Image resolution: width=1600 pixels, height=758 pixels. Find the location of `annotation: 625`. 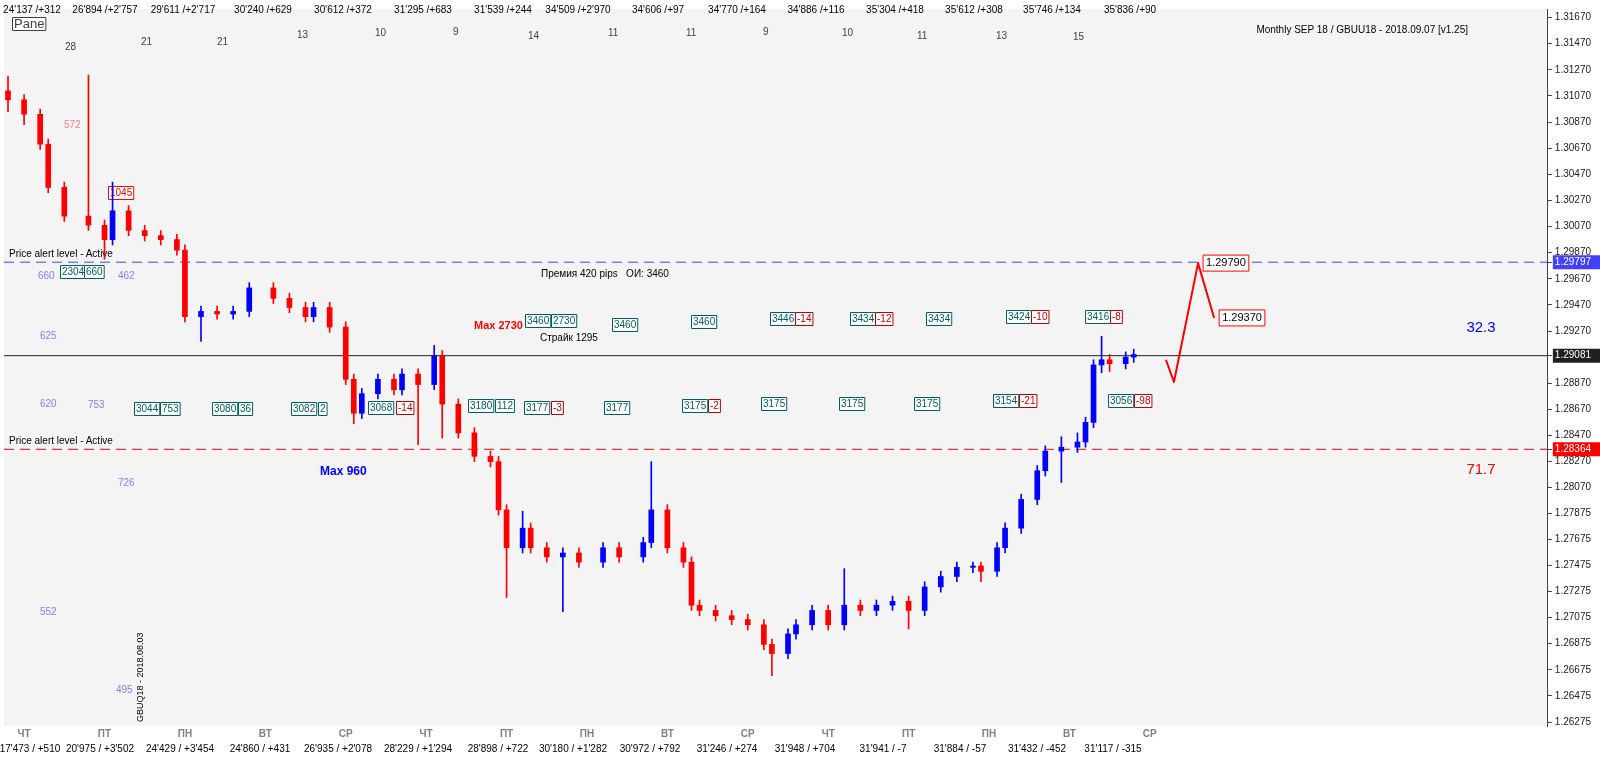

annotation: 625 is located at coordinates (49, 335).